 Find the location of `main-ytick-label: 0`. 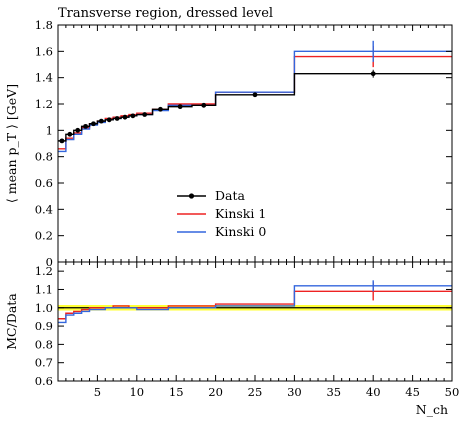

main-ytick-label: 0 is located at coordinates (49, 262).